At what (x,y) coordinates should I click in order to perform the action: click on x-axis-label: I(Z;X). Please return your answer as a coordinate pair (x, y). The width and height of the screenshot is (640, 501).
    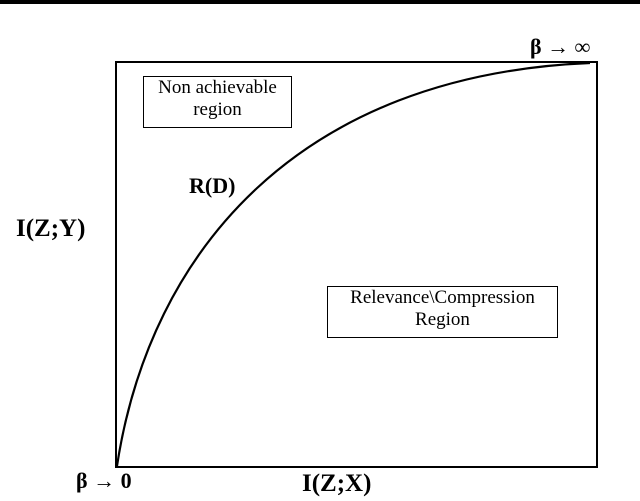
    Looking at the image, I should click on (337, 483).